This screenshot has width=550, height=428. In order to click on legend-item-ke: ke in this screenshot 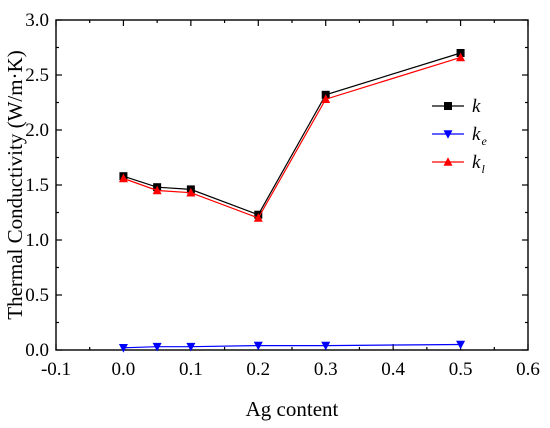, I will do `click(459, 136)`.